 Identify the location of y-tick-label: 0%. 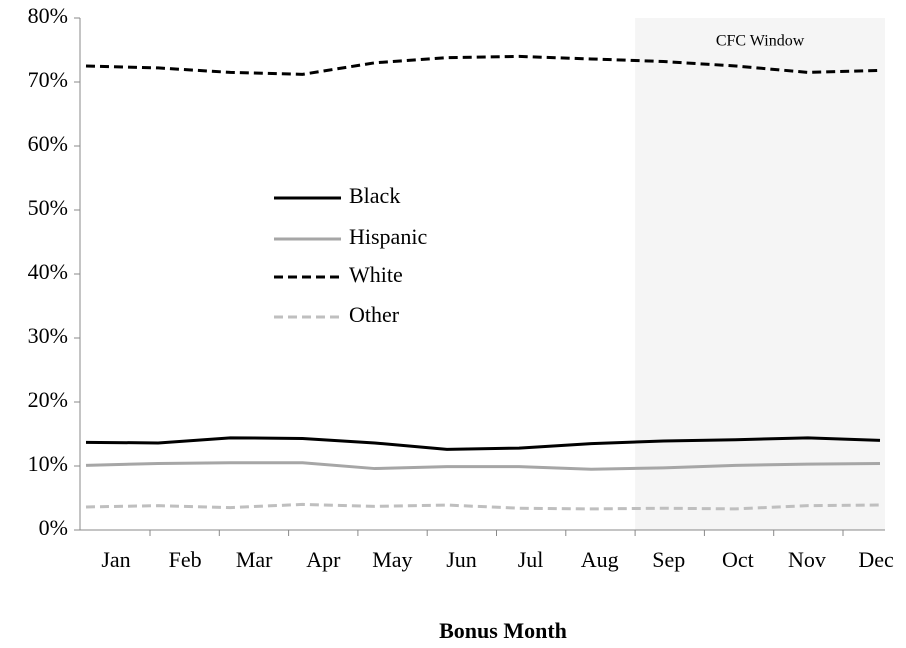
(53, 527).